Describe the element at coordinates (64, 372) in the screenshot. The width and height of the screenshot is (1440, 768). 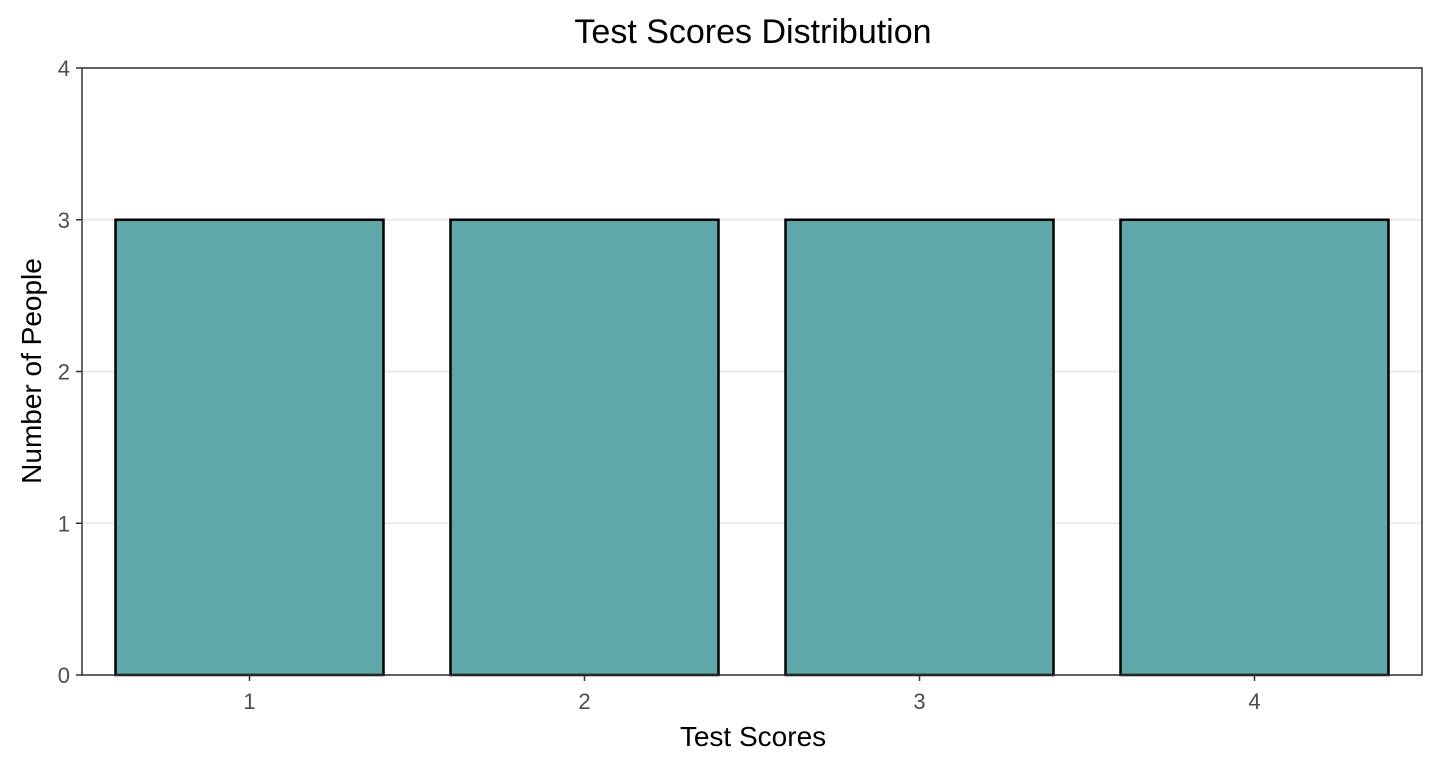
I see `y-tick-label-2: 2` at that location.